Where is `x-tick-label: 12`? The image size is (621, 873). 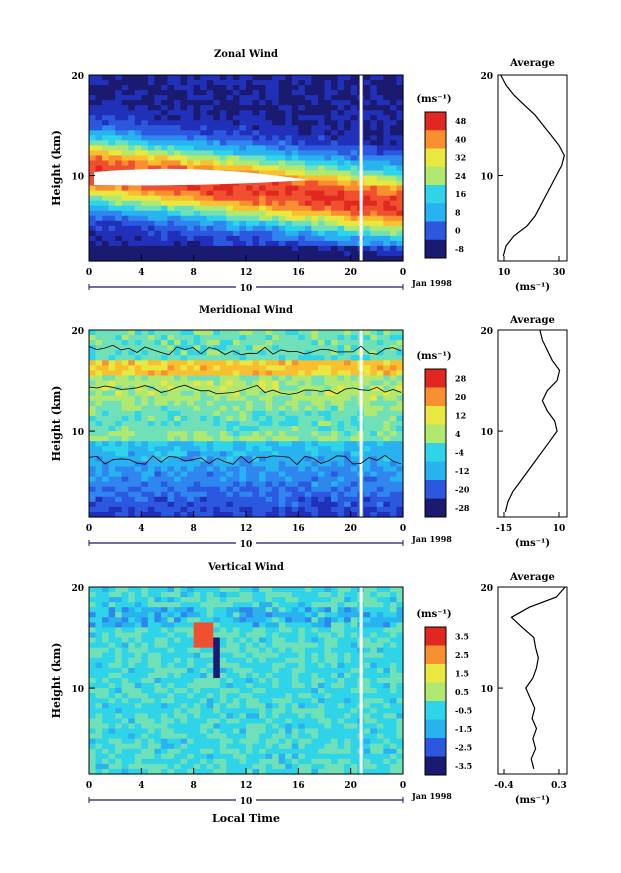 x-tick-label: 12 is located at coordinates (246, 529).